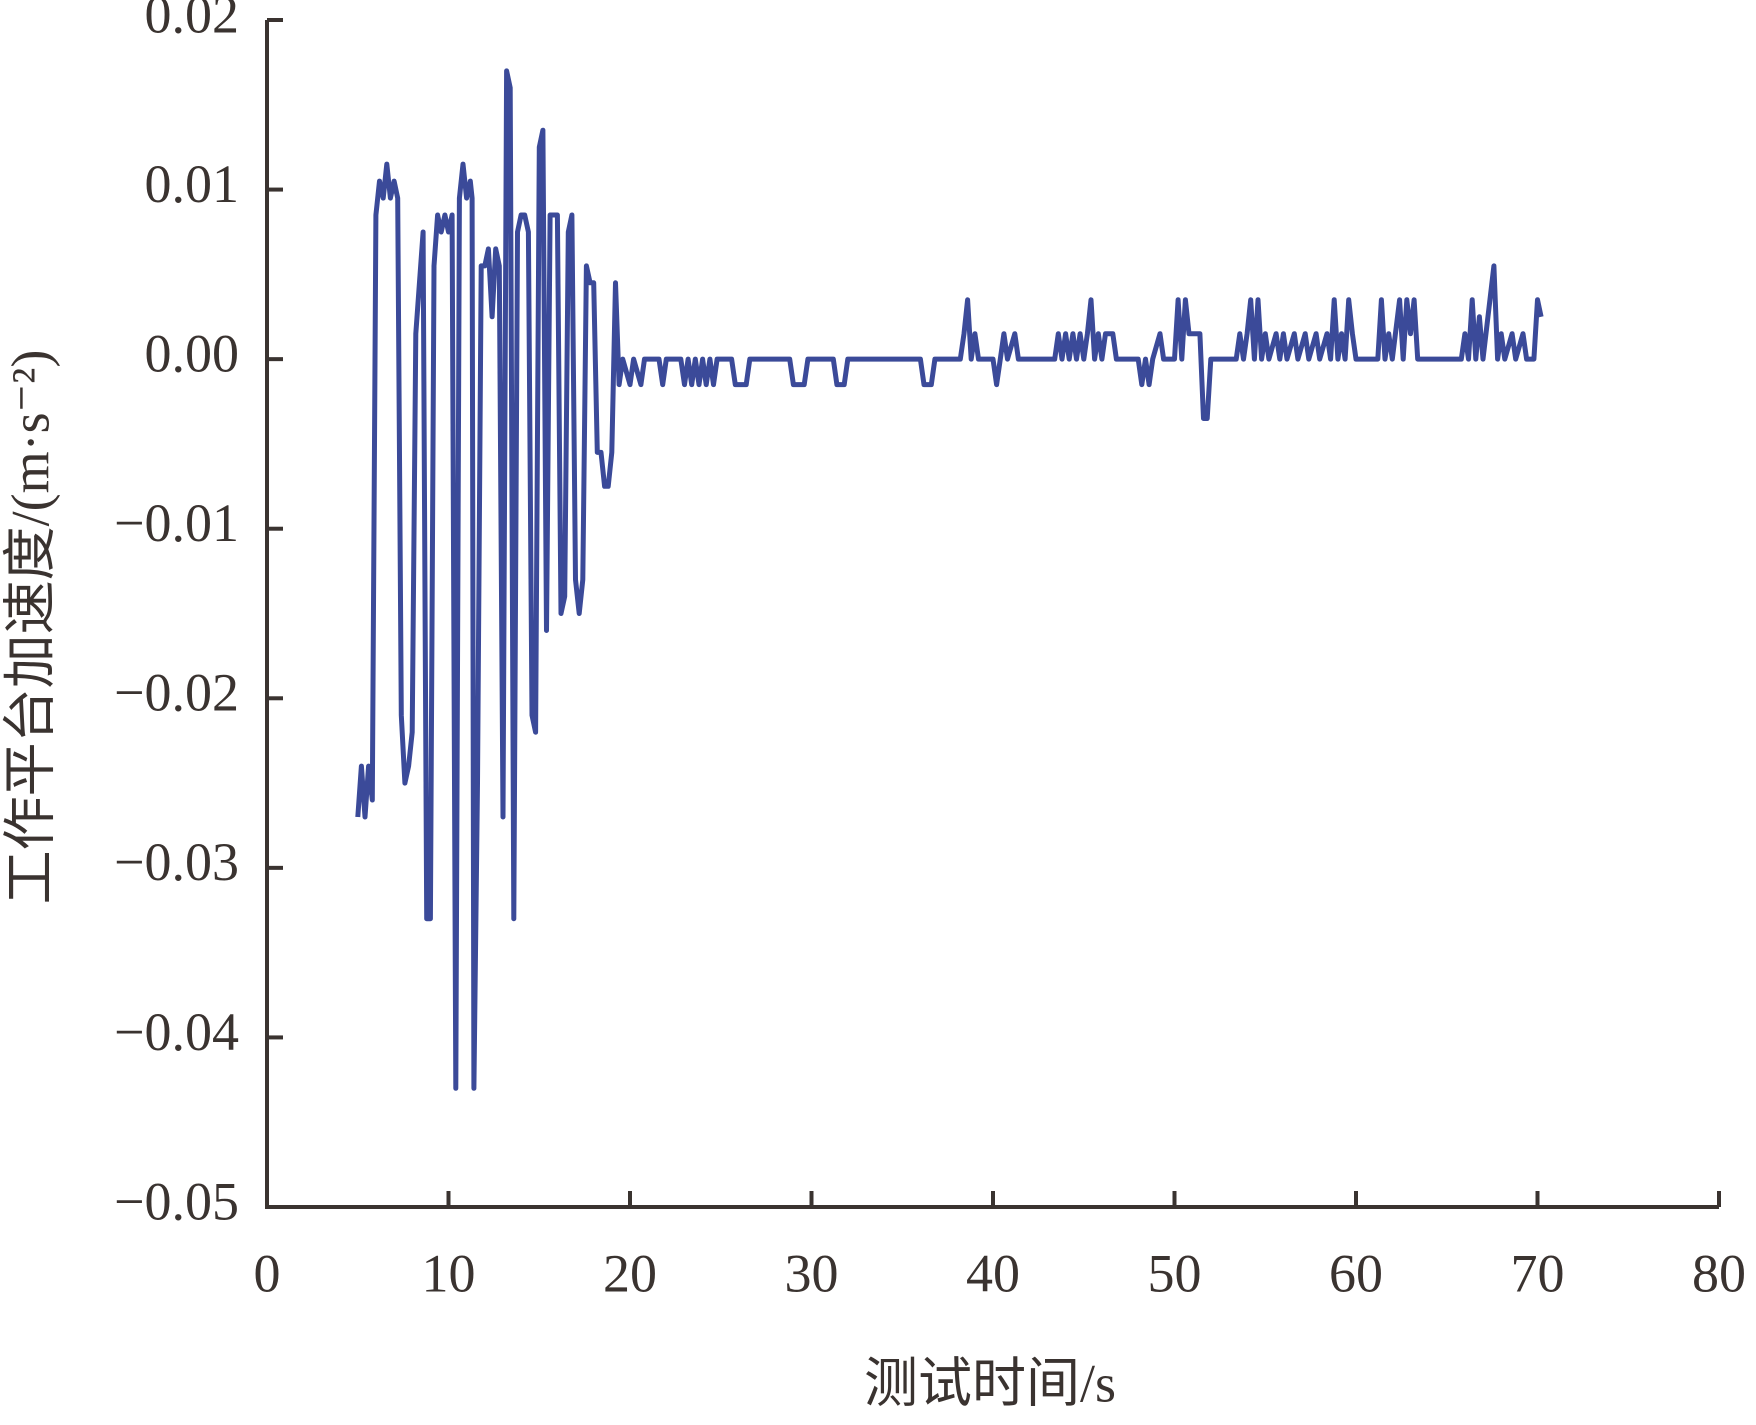 The image size is (1756, 1425). Describe the element at coordinates (176, 523) in the screenshot. I see `y-tick-label: −0.01` at that location.